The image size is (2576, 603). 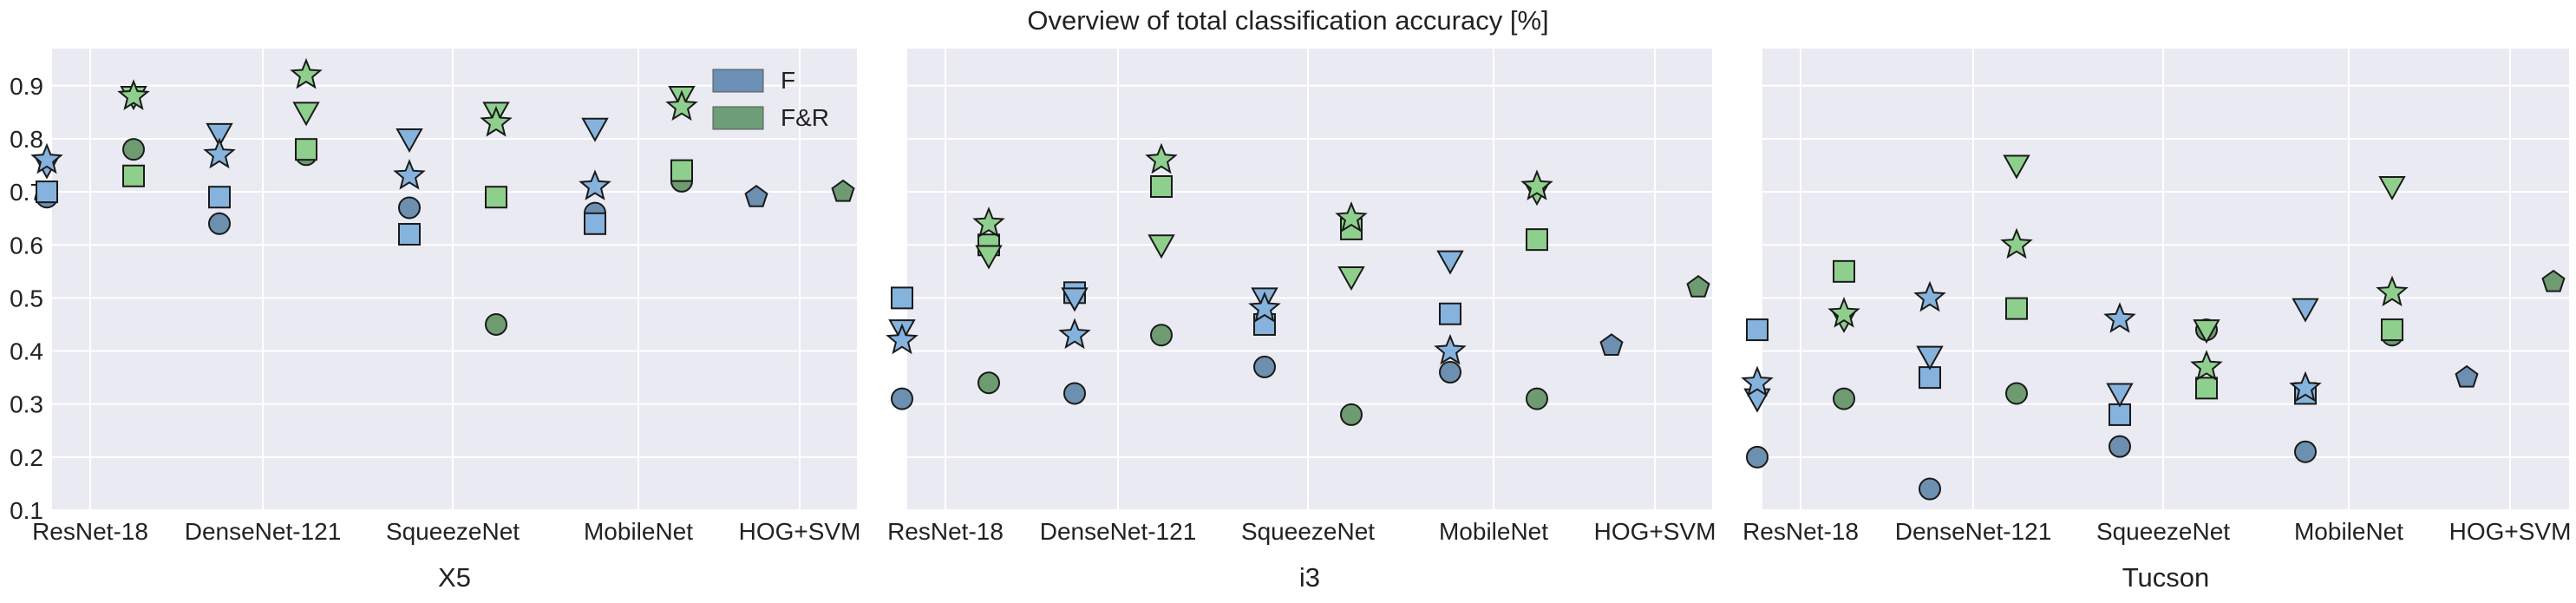 What do you see at coordinates (2166, 577) in the screenshot?
I see `x-axis-label: Tucson` at bounding box center [2166, 577].